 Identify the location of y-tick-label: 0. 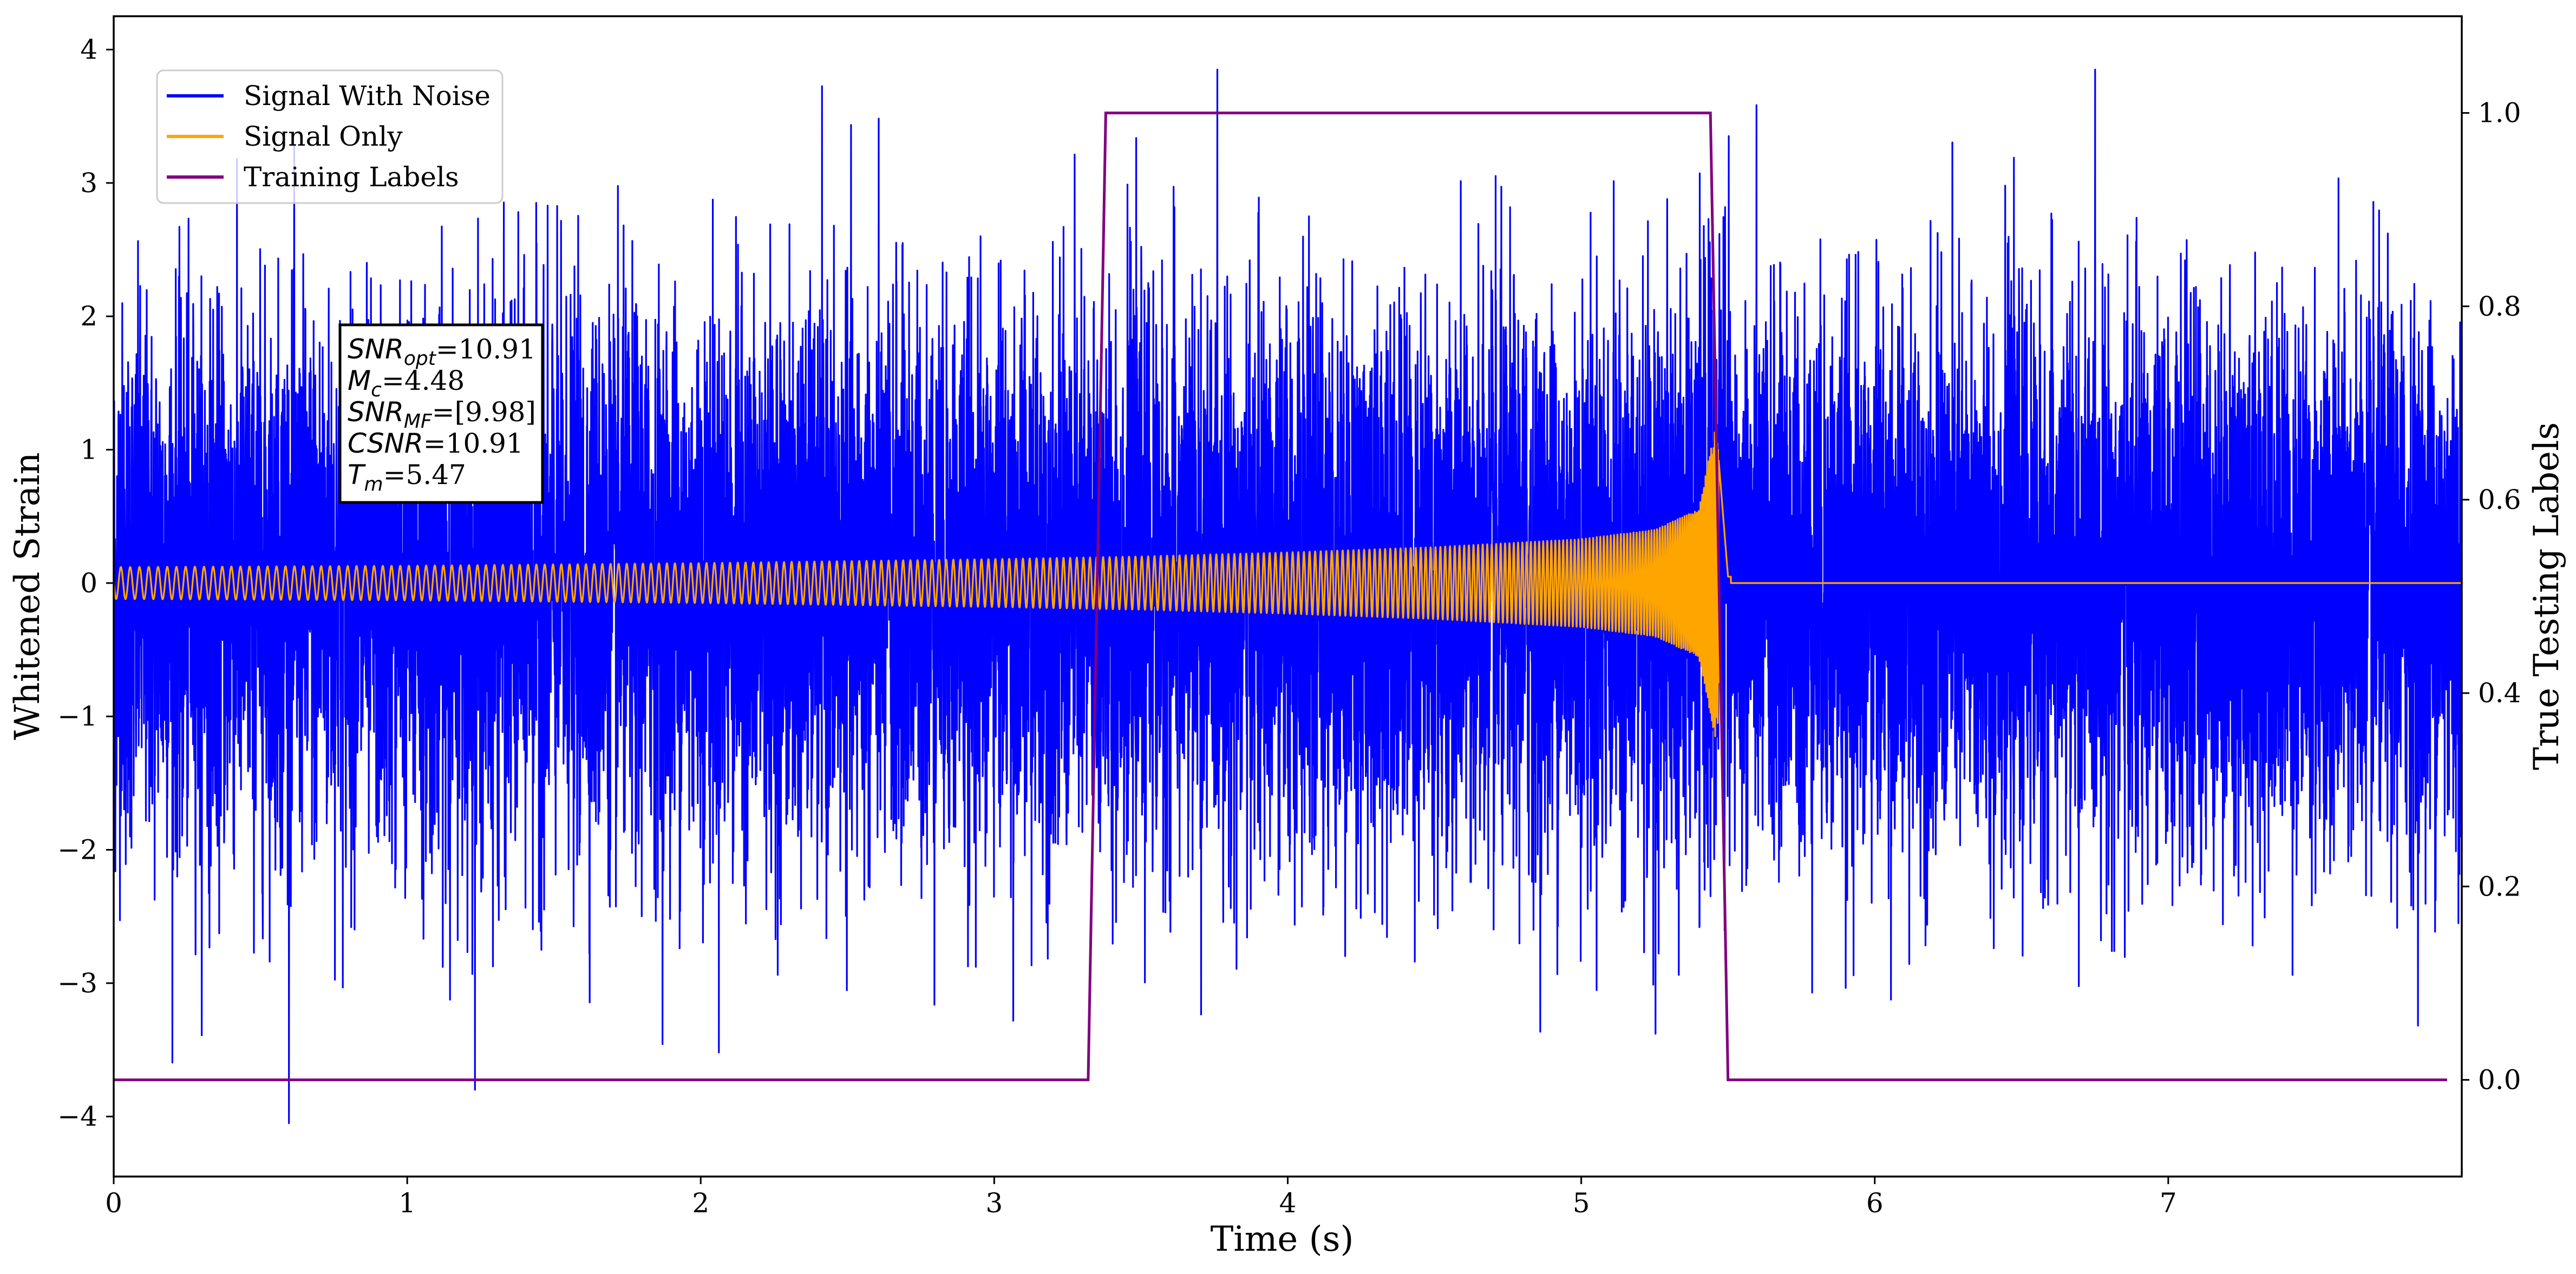
(88, 583).